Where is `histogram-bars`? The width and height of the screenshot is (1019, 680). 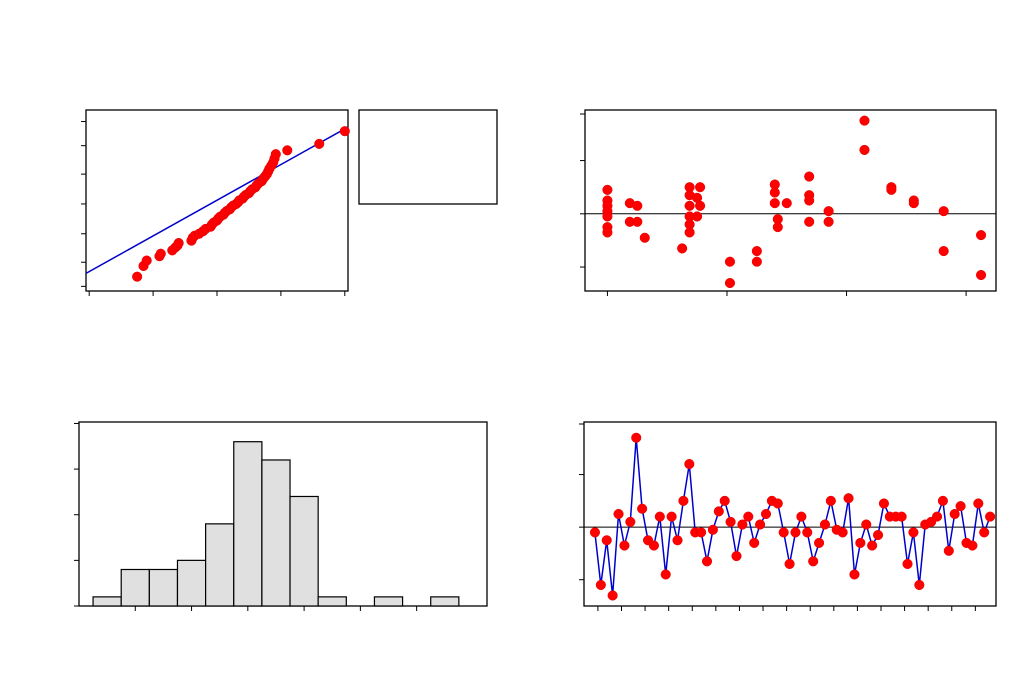 histogram-bars is located at coordinates (276, 524).